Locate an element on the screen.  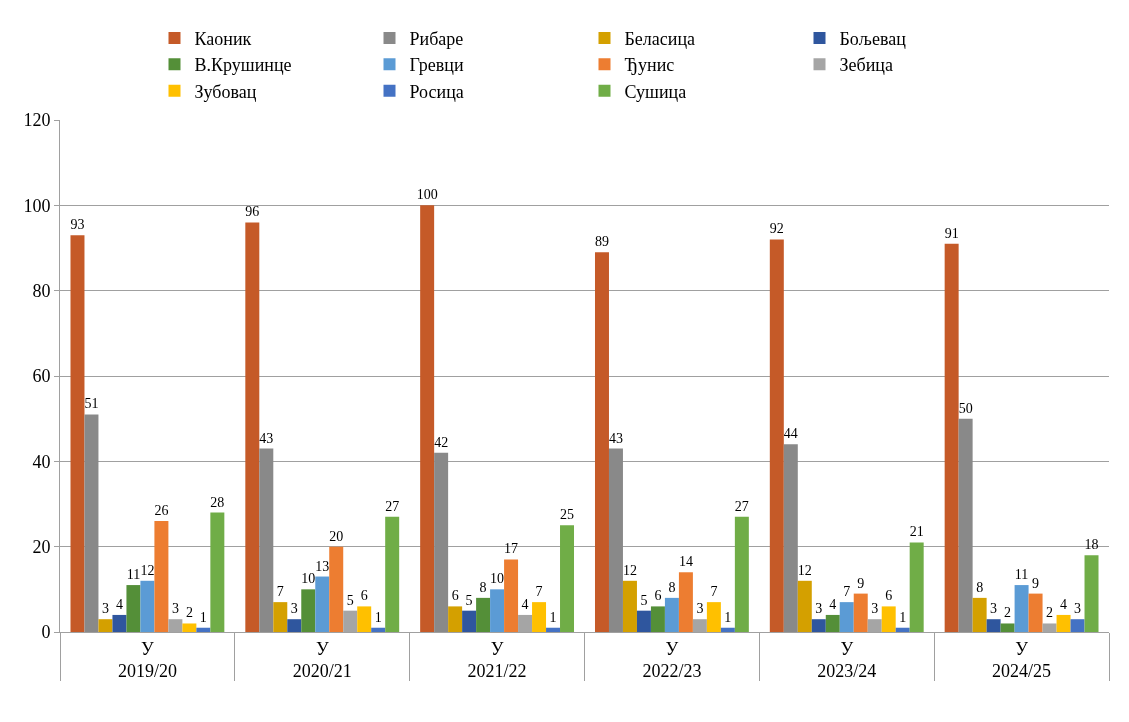
data-label: 17 is located at coordinates (511, 549).